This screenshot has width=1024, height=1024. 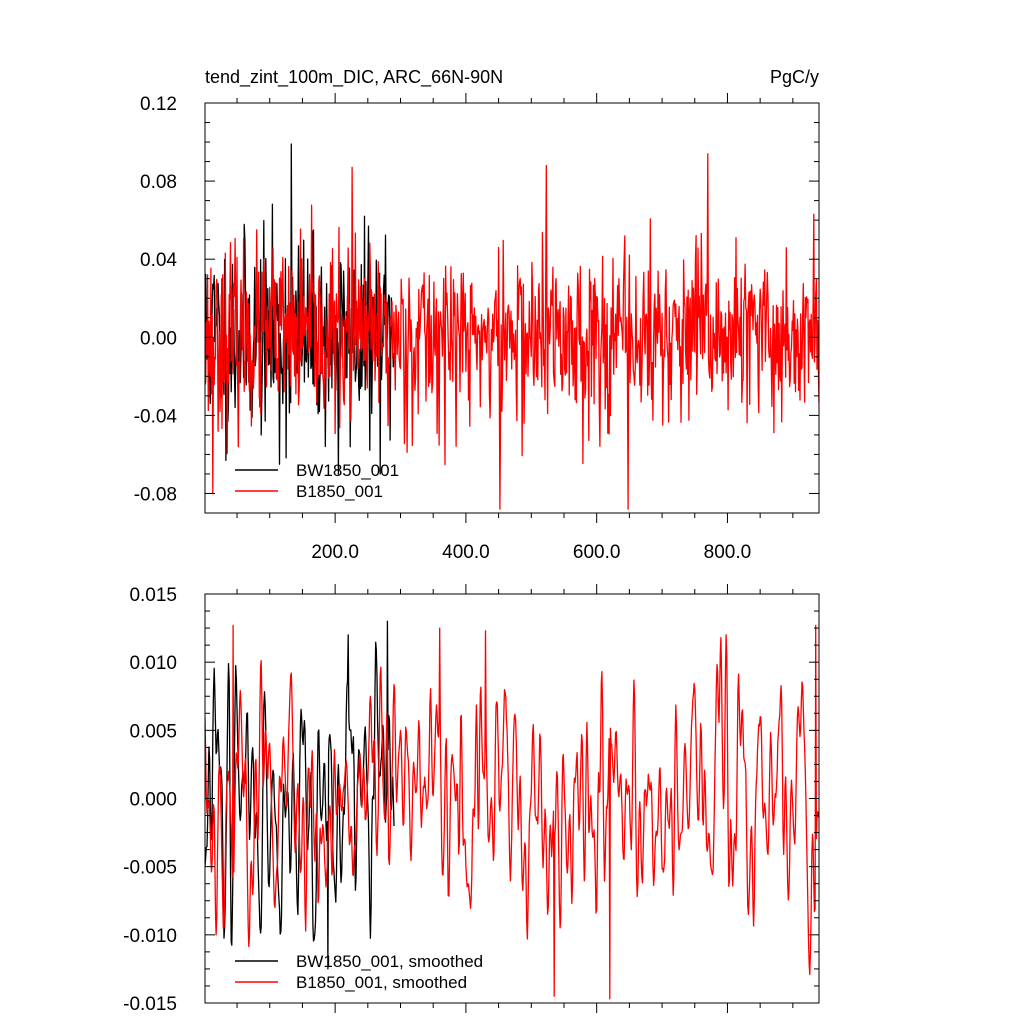 What do you see at coordinates (354, 77) in the screenshot?
I see `top-chart-title: tend_zint_100m_DIC, ARC_66N-90N` at bounding box center [354, 77].